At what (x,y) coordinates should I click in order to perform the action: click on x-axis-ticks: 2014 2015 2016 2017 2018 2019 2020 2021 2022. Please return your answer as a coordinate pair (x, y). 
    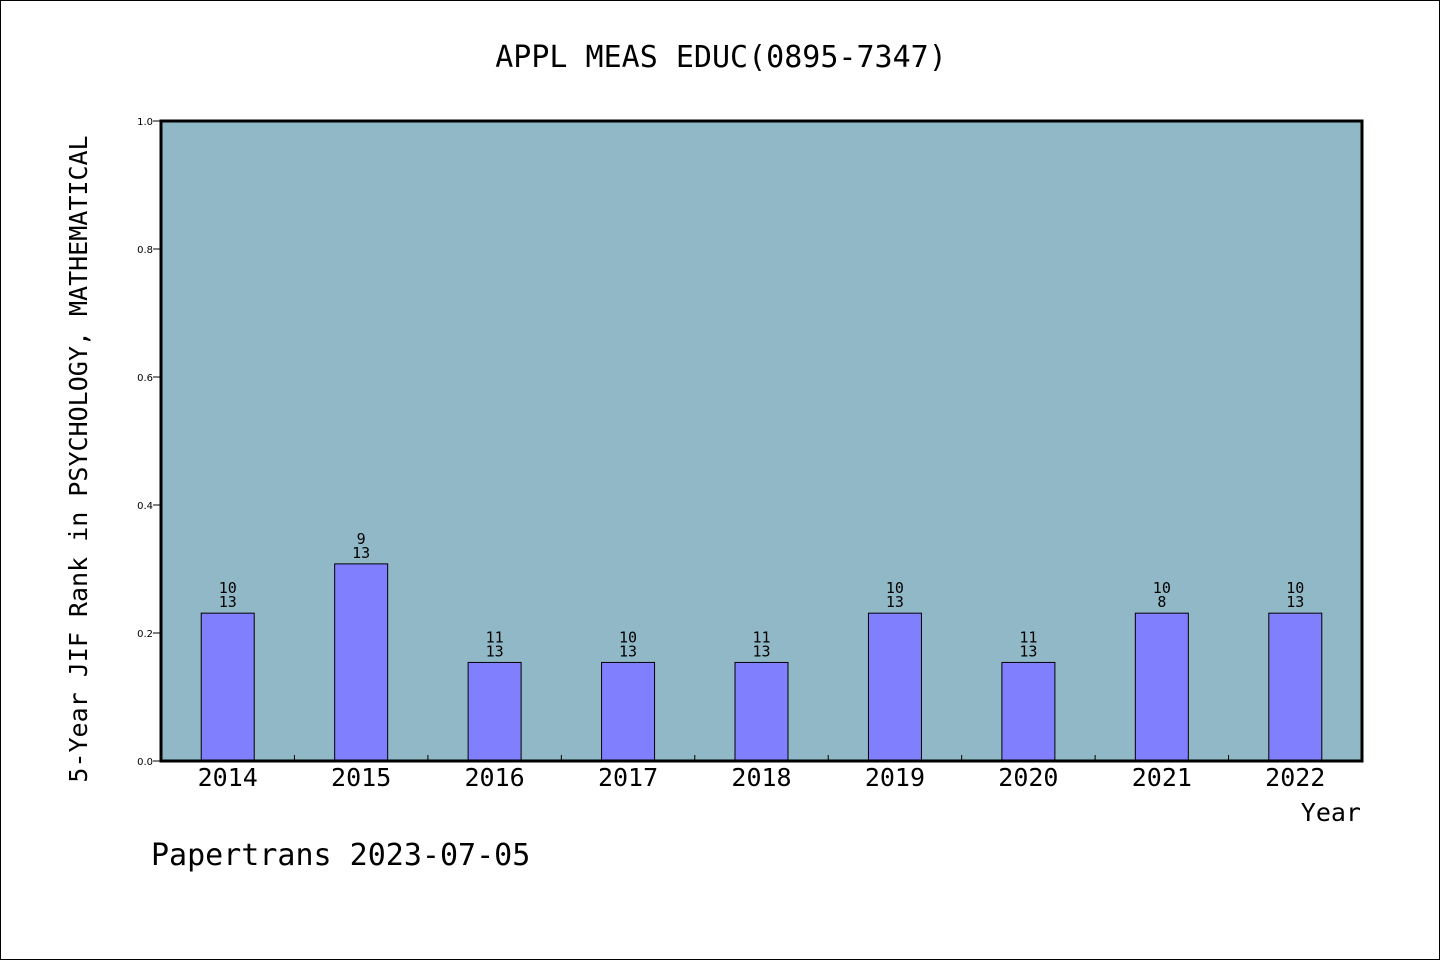
    Looking at the image, I should click on (761, 773).